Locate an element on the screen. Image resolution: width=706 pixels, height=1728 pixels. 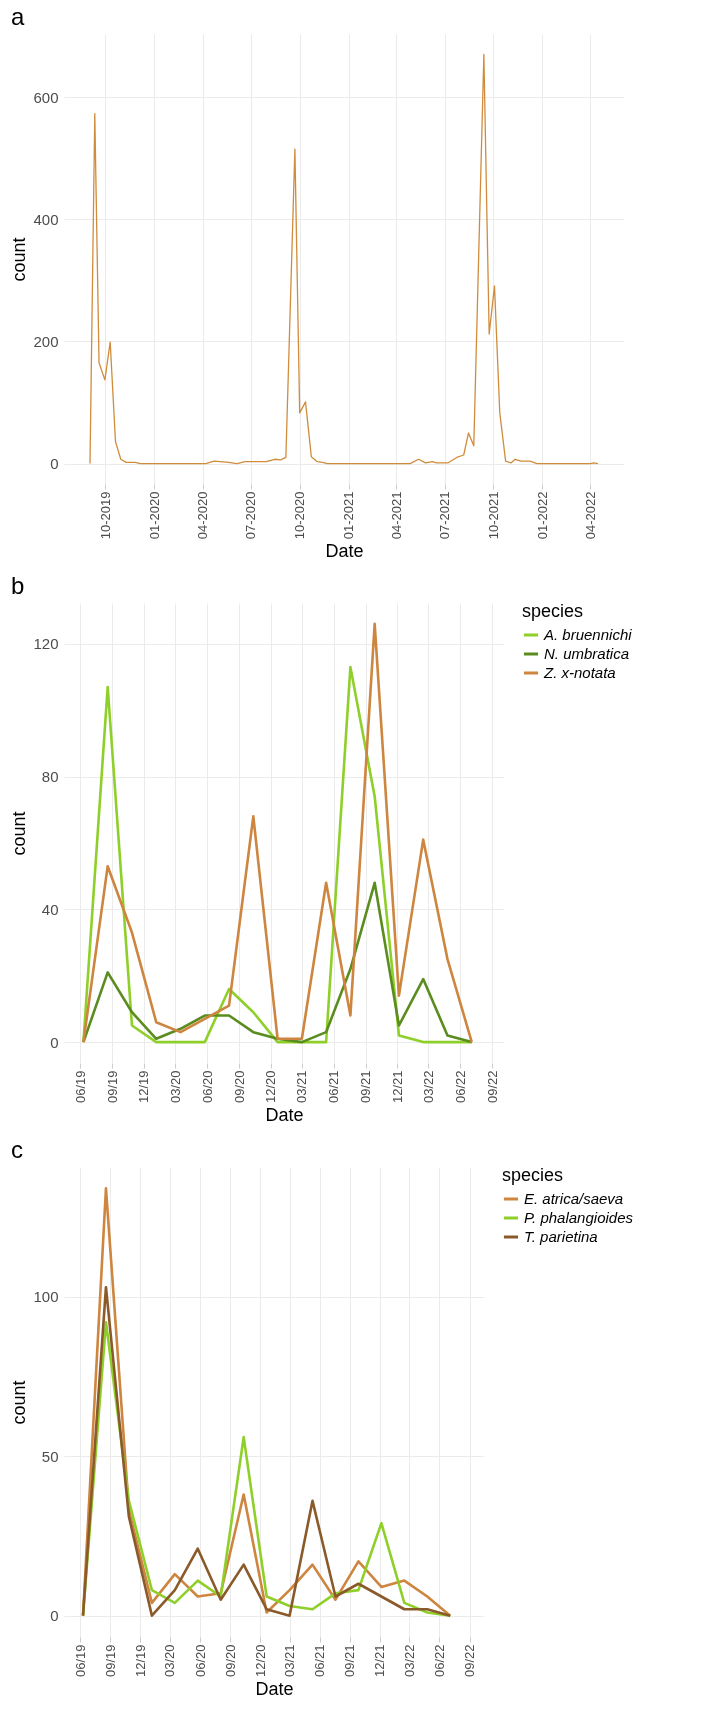
y-tick-label: 100 is located at coordinates (46, 1297).